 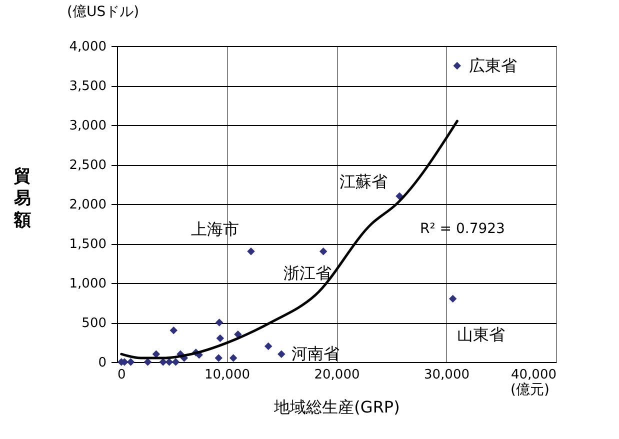 What do you see at coordinates (462, 229) in the screenshot?
I see `annotation: R² = 0.7923` at bounding box center [462, 229].